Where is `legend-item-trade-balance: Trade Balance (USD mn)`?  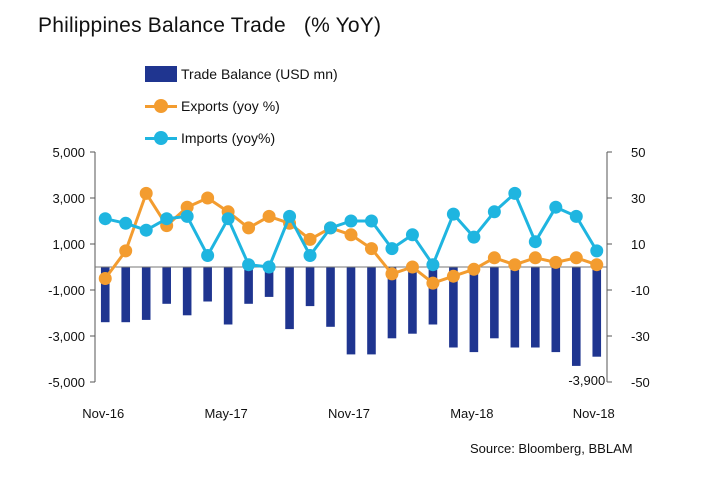
legend-item-trade-balance: Trade Balance (USD mn) is located at coordinates (241, 74).